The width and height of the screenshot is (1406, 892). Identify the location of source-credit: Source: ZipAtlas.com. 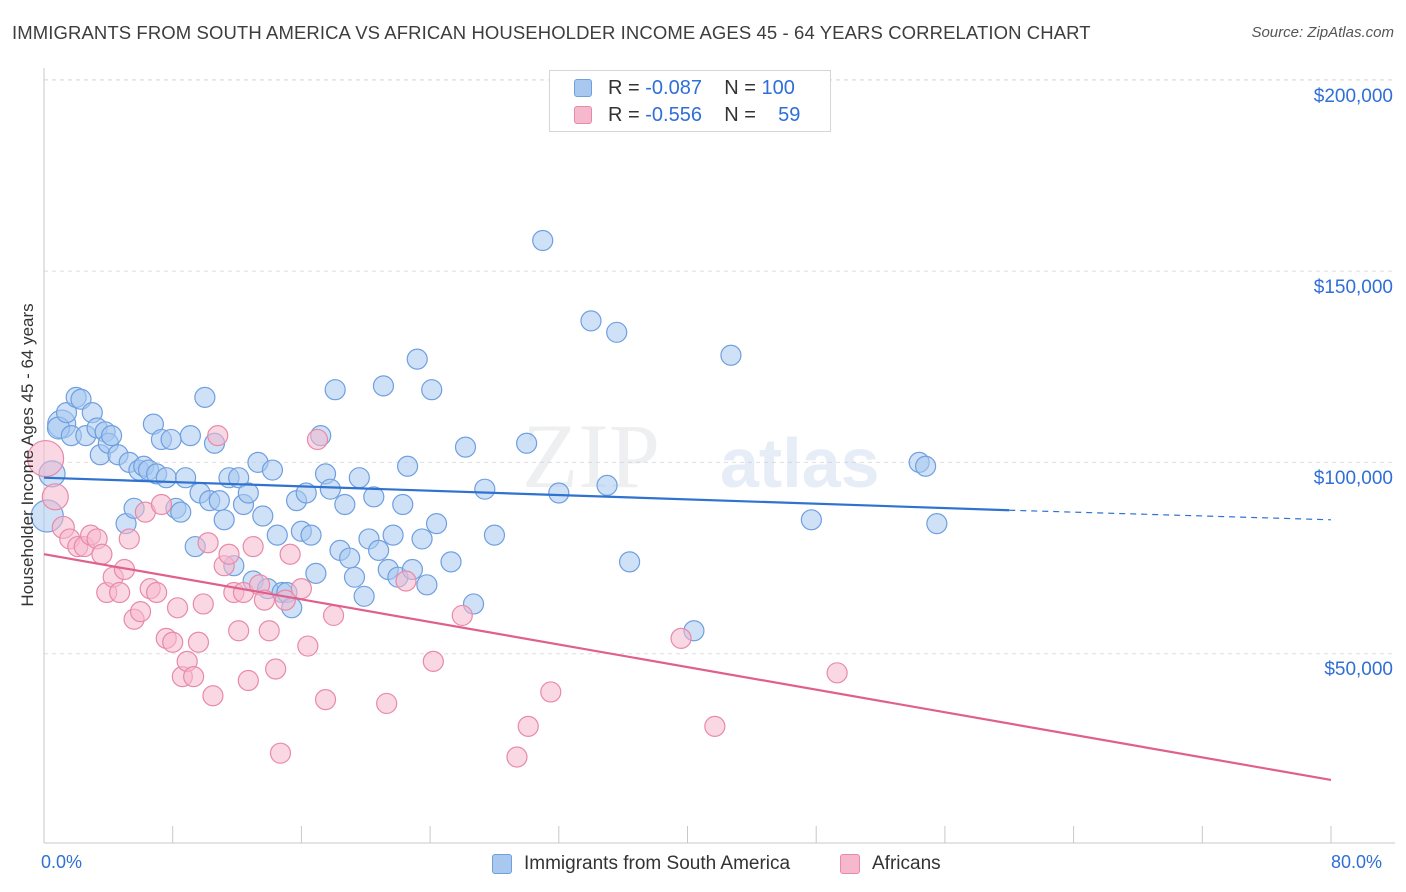
(1322, 32).